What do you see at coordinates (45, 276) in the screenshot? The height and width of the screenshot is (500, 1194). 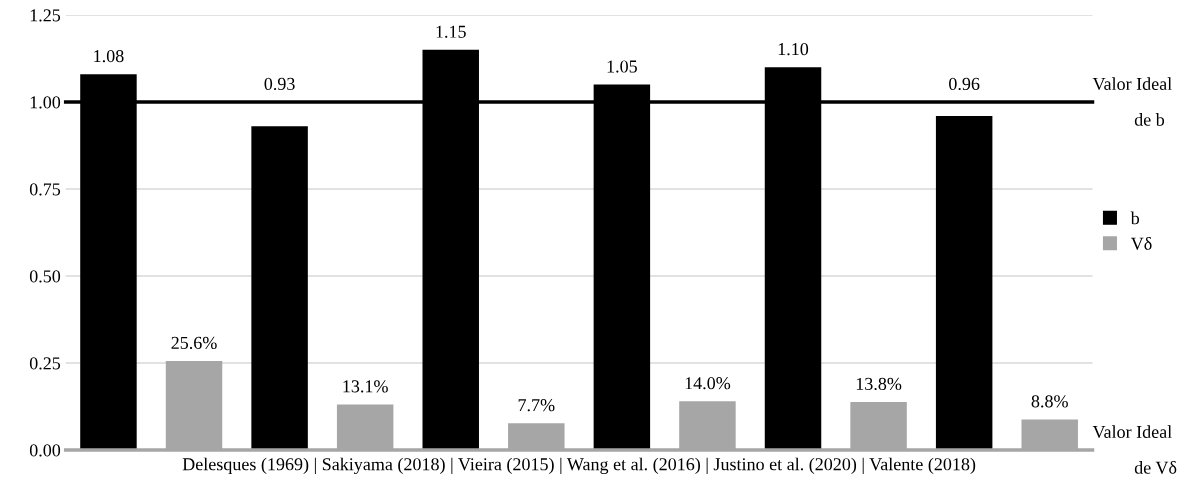 I see `y-tick-label: 0.50` at bounding box center [45, 276].